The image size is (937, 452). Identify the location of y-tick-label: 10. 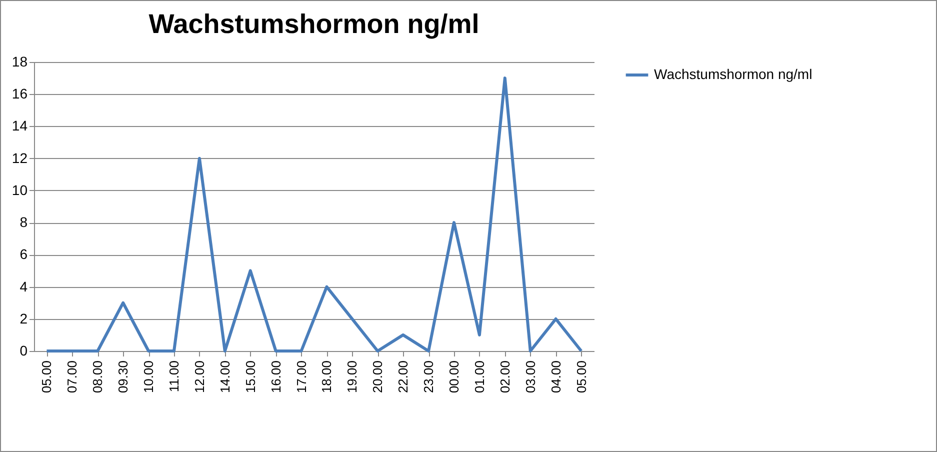
(20, 190).